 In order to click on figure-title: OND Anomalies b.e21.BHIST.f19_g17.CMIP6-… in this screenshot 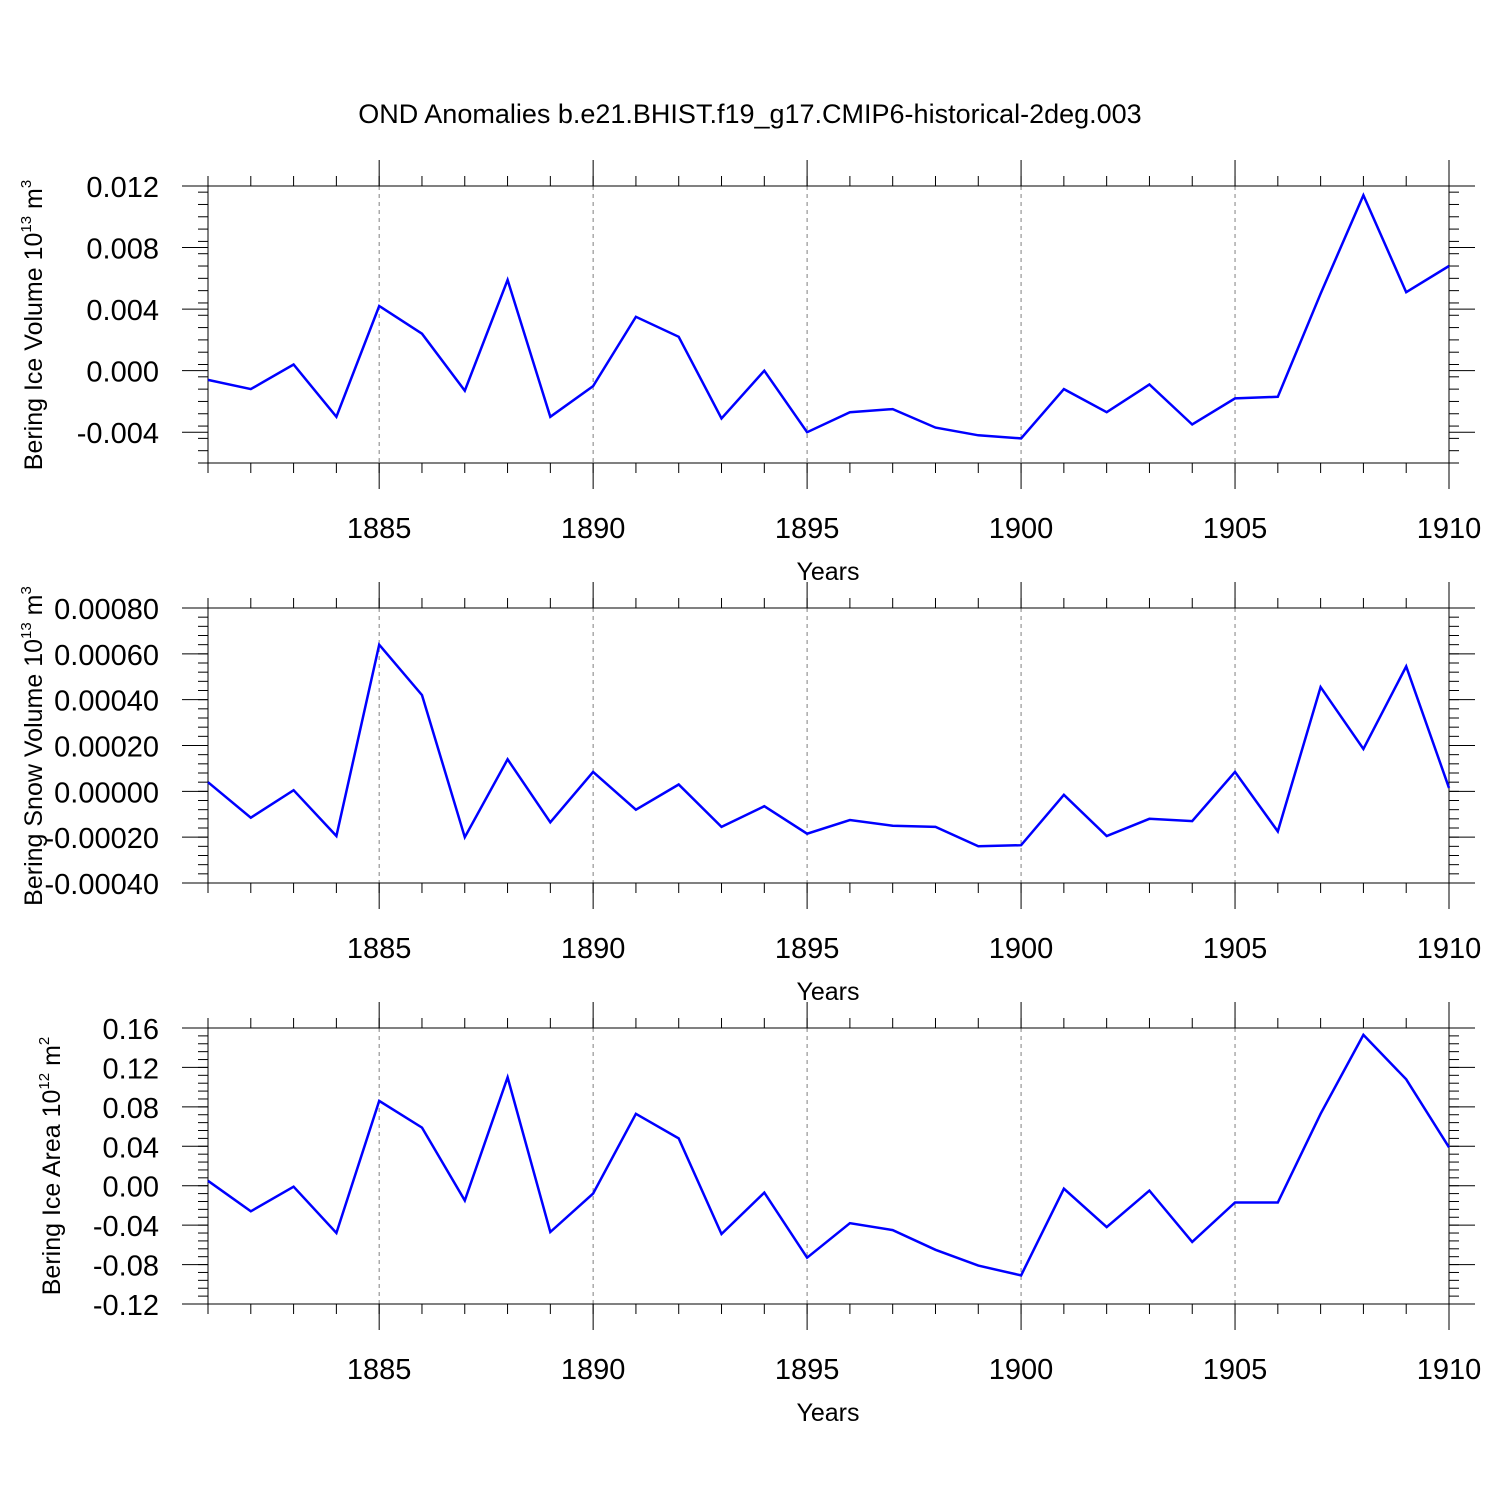, I will do `click(749, 114)`.